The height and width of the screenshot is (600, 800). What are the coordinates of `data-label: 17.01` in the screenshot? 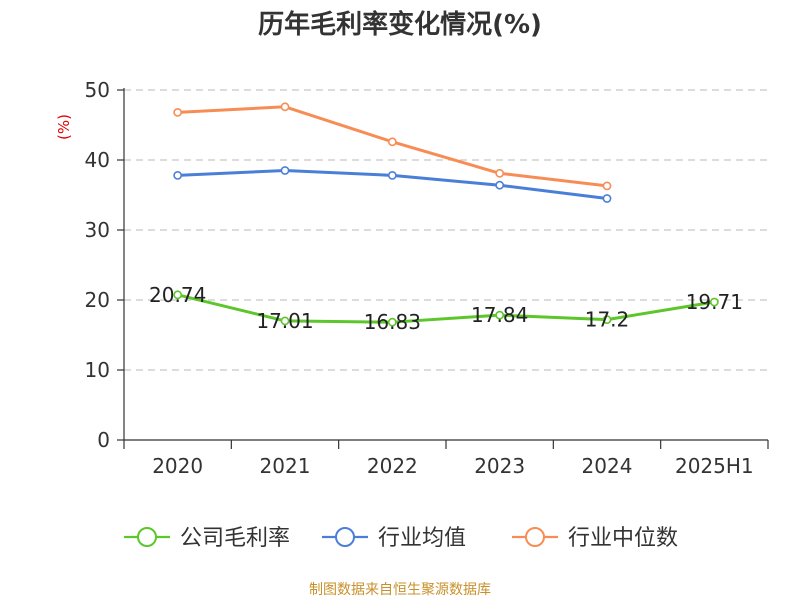 It's located at (284, 321).